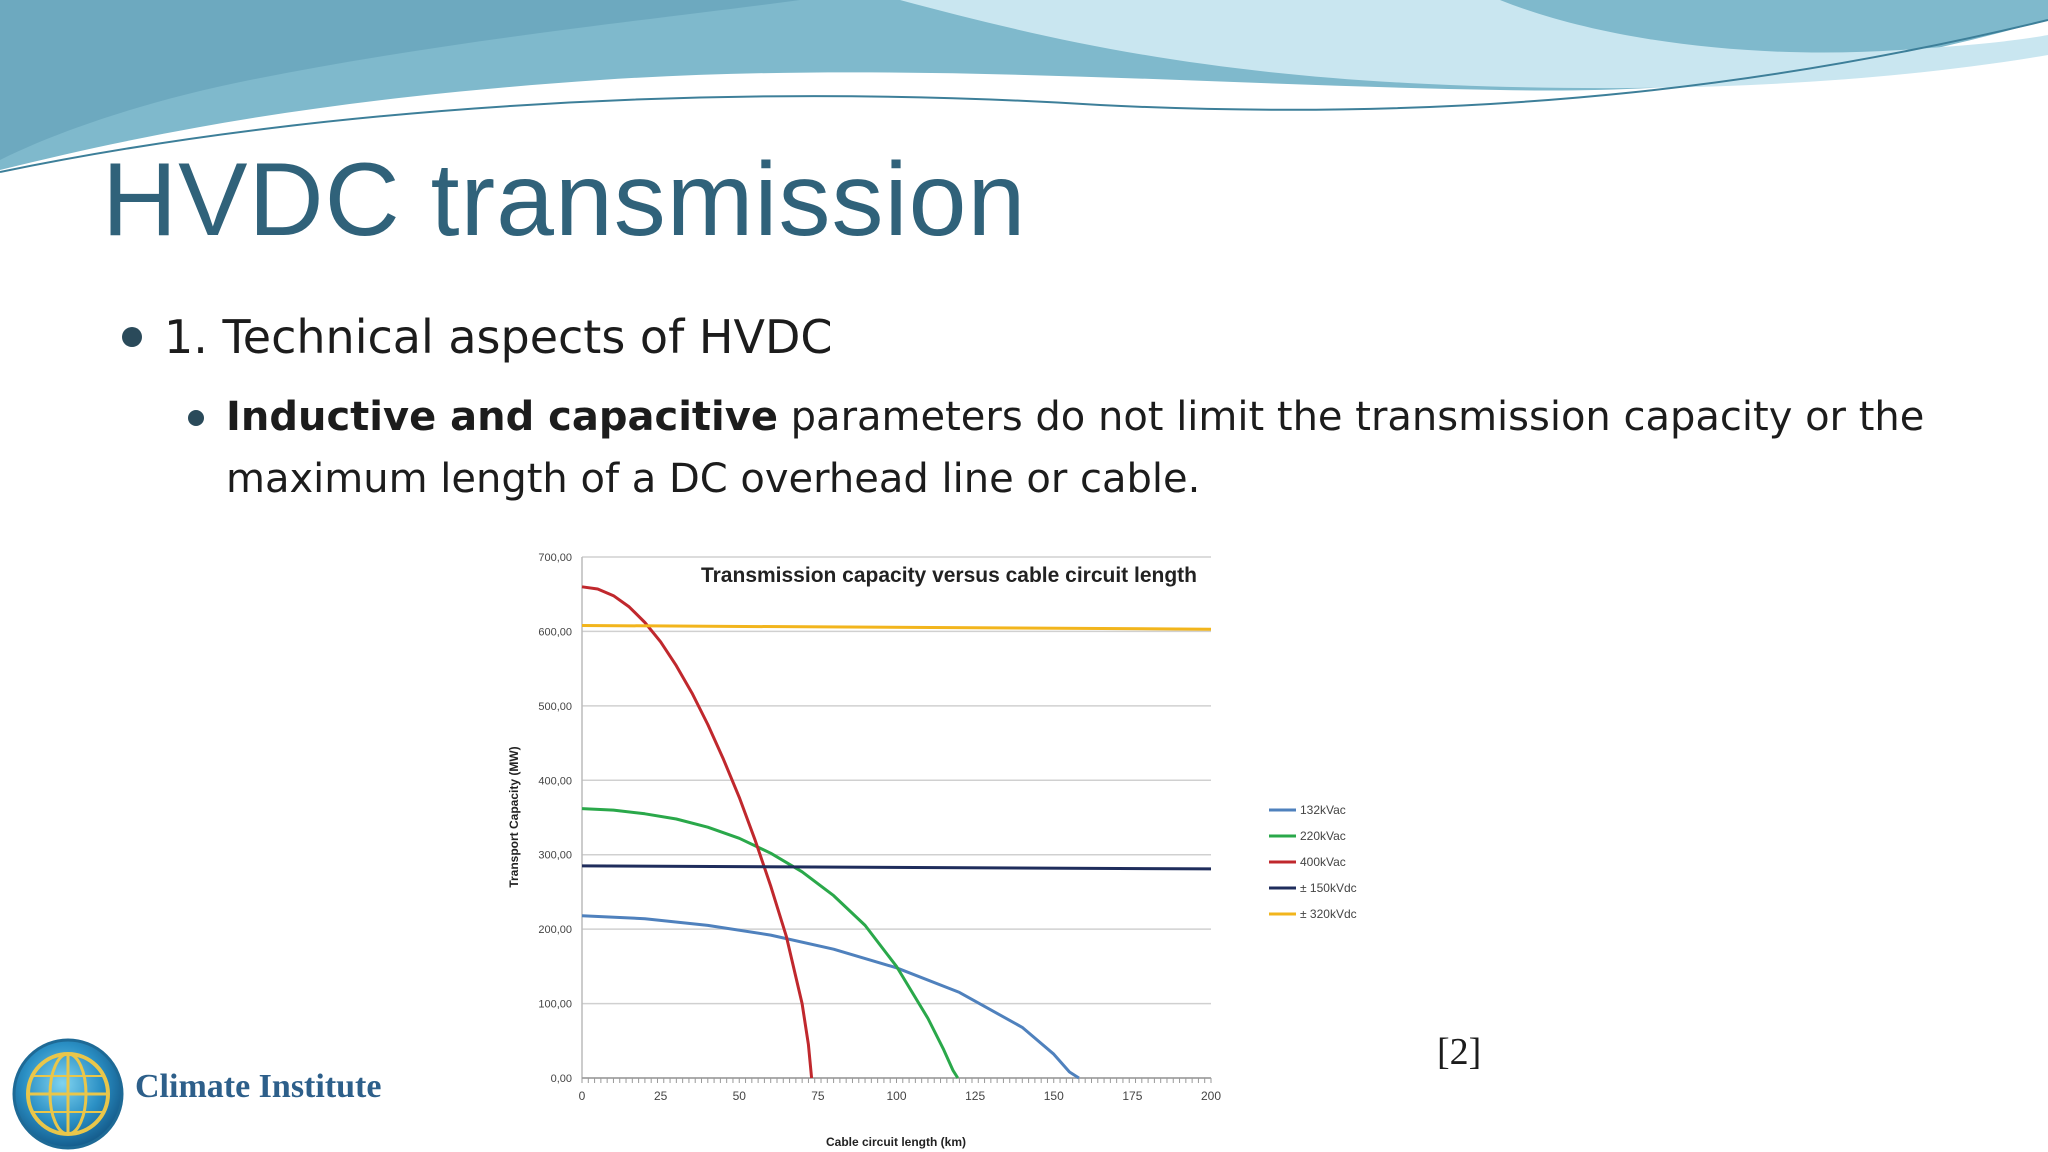 This screenshot has height=1152, width=2048. Describe the element at coordinates (555, 707) in the screenshot. I see `y-tick-label: 500,00` at that location.